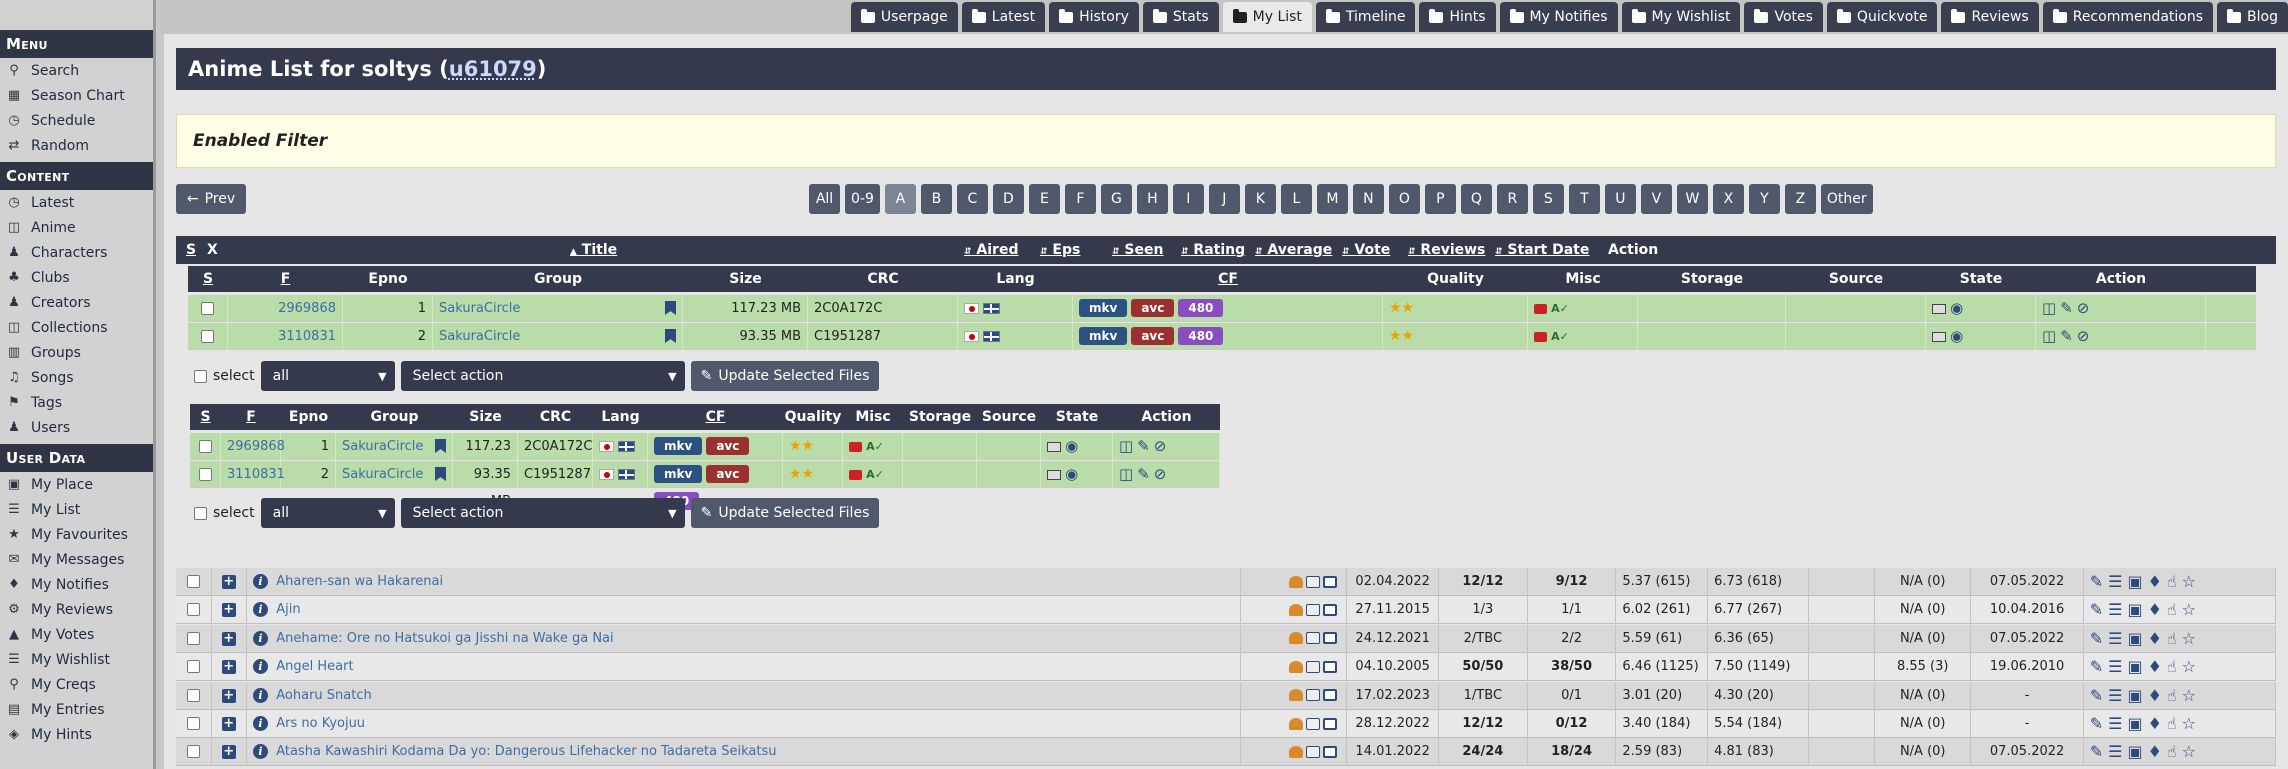 This screenshot has width=2288, height=769. I want to click on update-selected-files-button: ✎ Update Selected Files, so click(785, 376).